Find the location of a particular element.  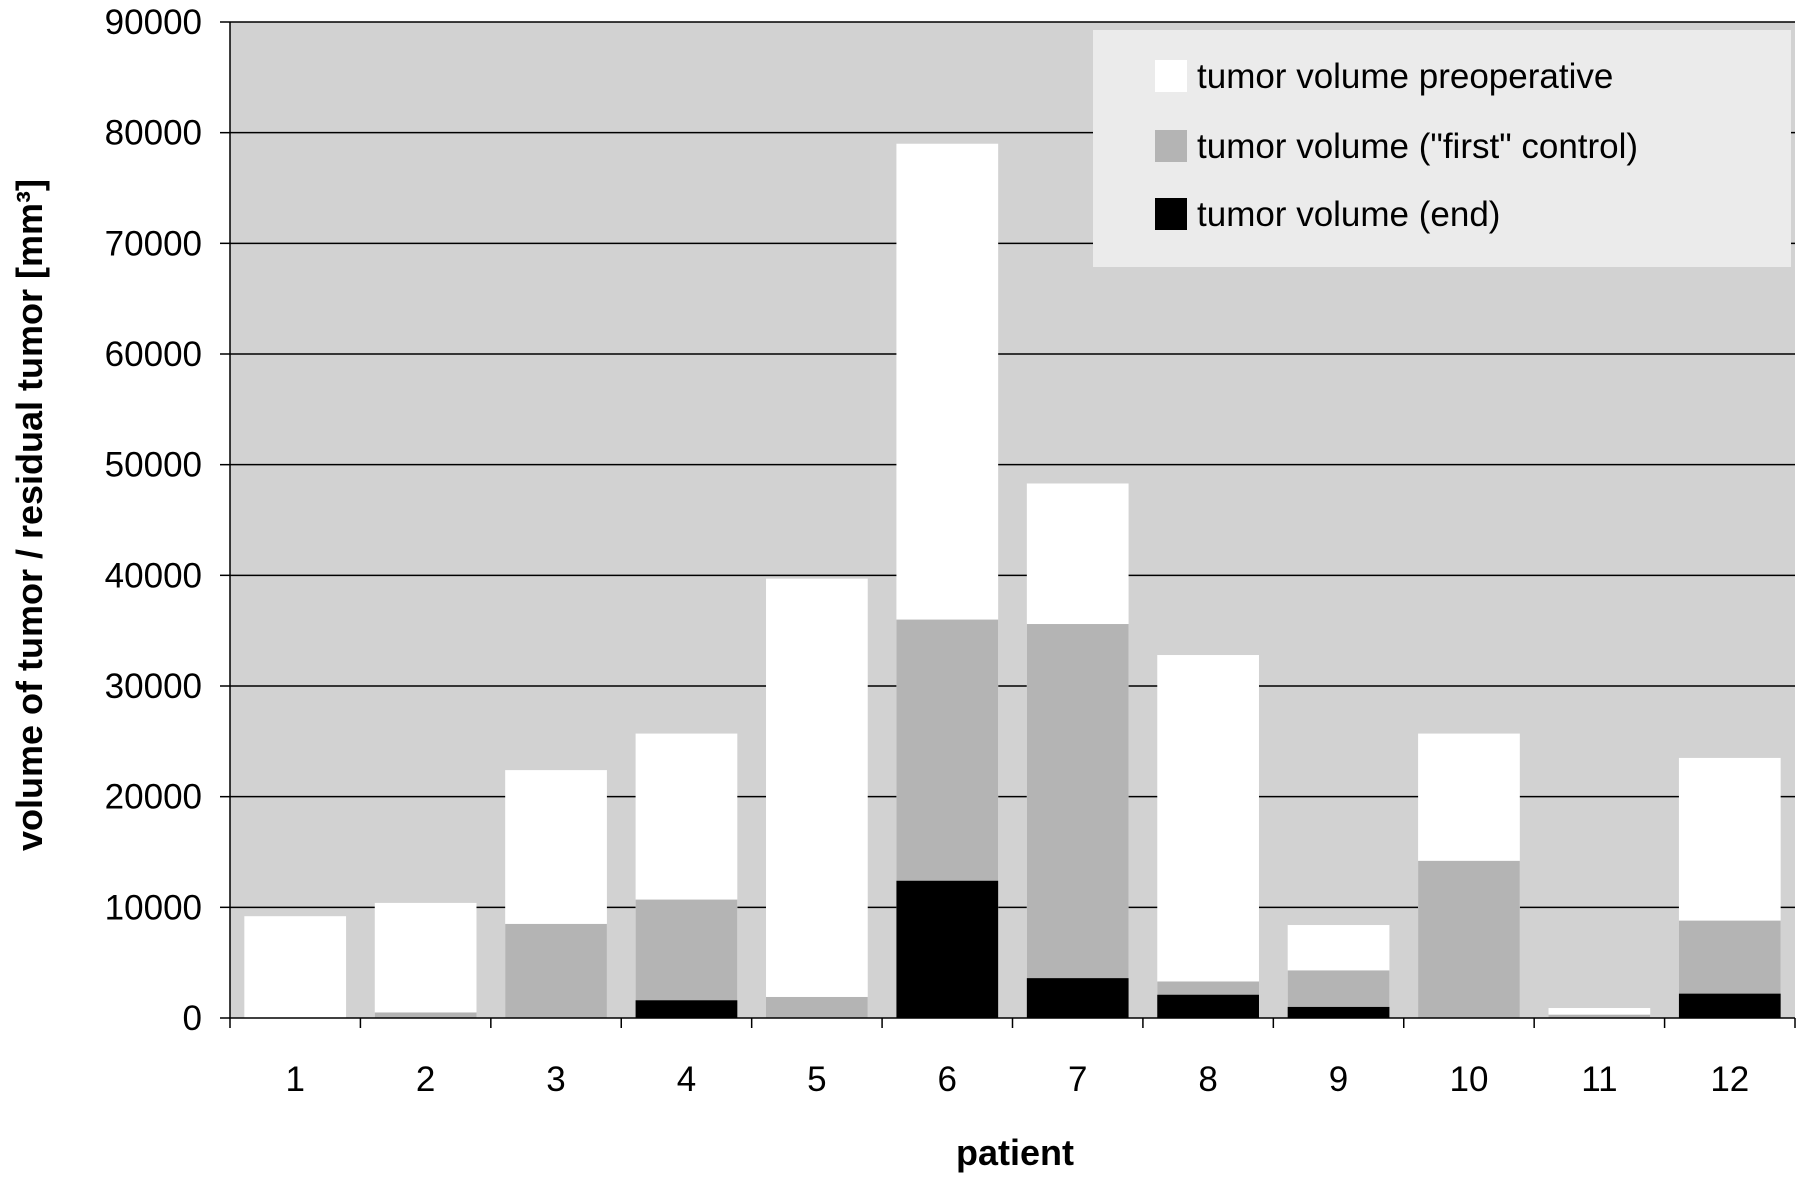

x-tick-label: 2 is located at coordinates (425, 1079).